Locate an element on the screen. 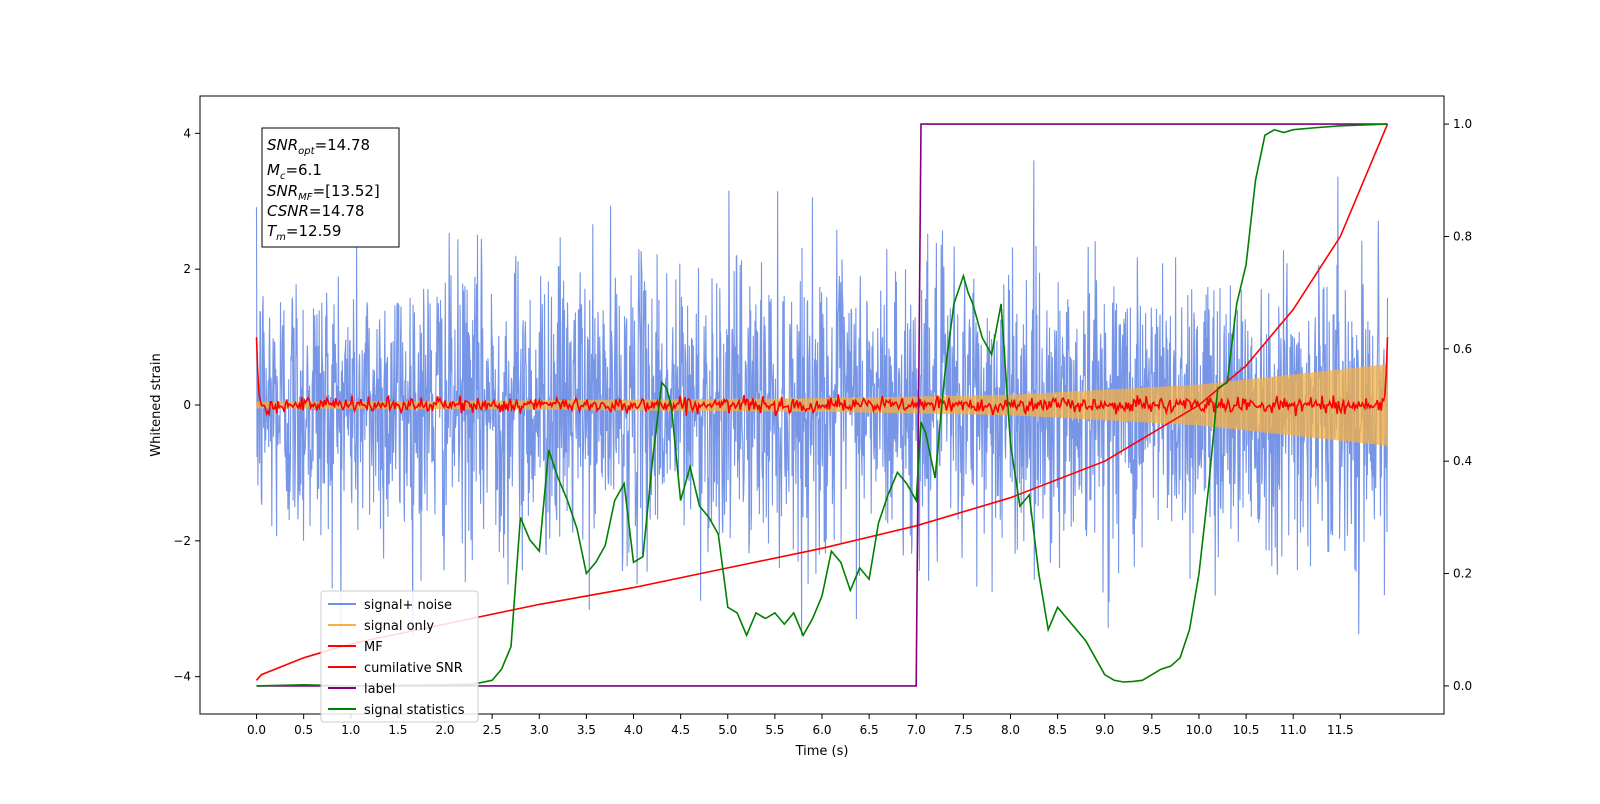 The image size is (1600, 804). y2-tick-1.0: 1.0 is located at coordinates (1458, 124).